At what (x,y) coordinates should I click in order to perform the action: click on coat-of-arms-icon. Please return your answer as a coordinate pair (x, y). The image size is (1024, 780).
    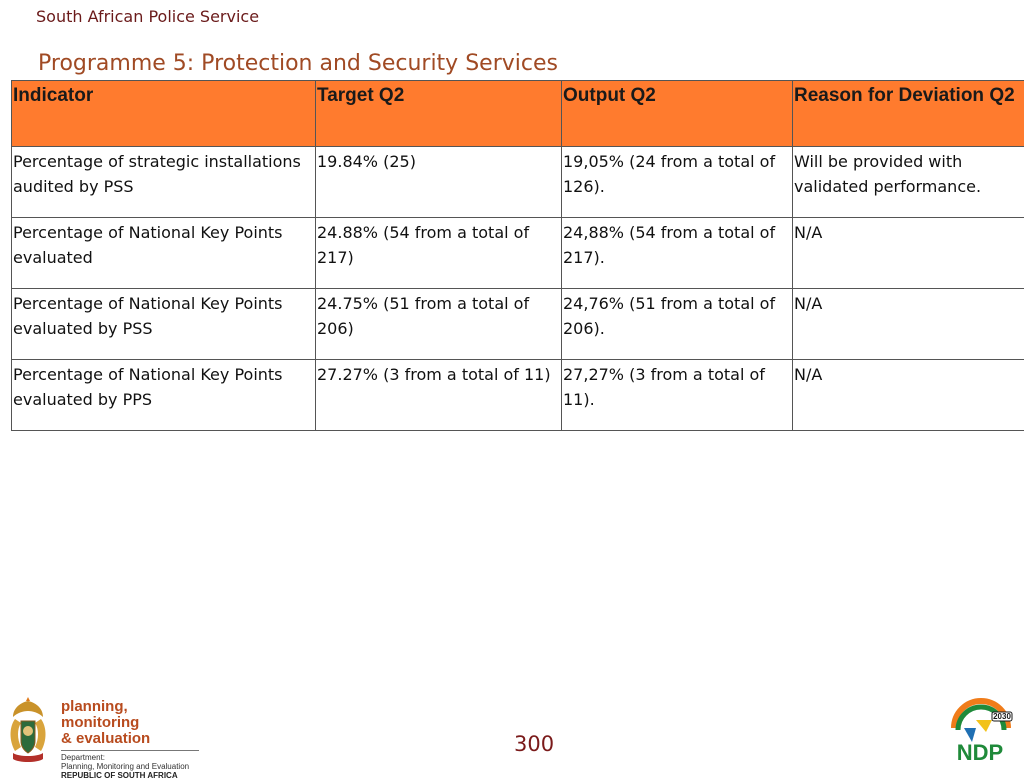
    Looking at the image, I should click on (28, 731).